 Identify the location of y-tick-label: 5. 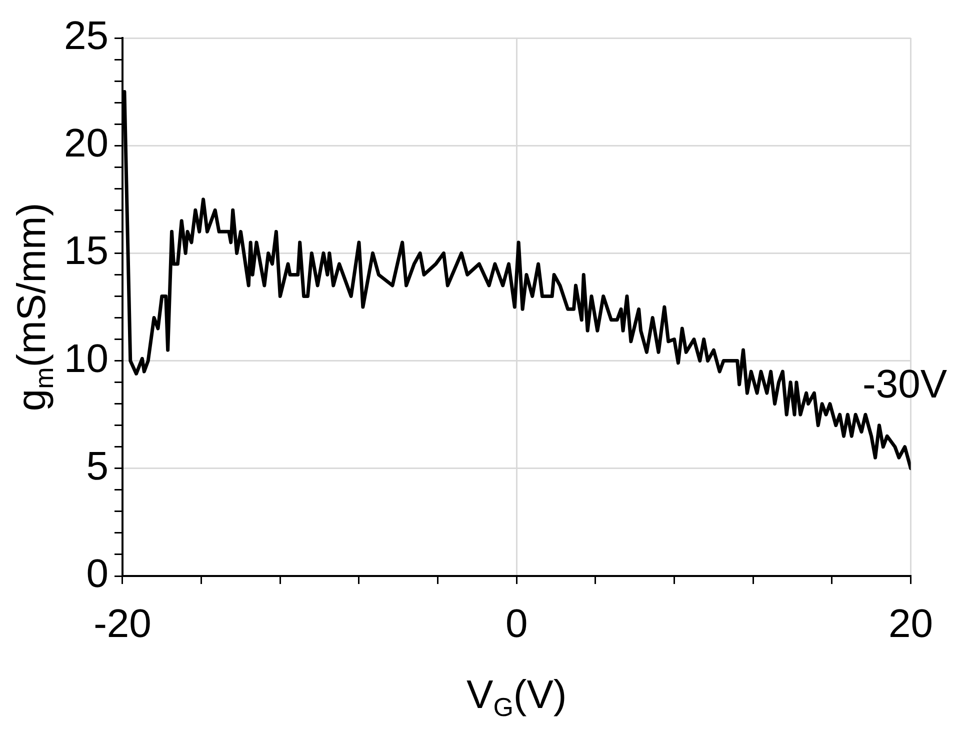
(97, 466).